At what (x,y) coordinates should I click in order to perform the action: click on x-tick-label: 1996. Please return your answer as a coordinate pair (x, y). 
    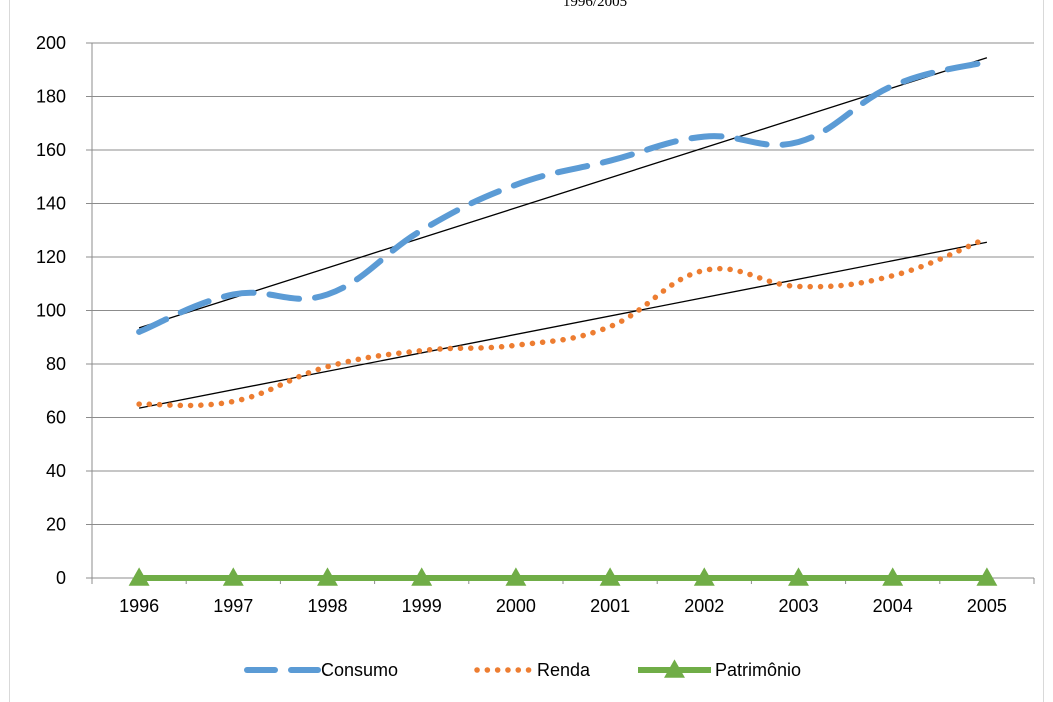
    Looking at the image, I should click on (139, 606).